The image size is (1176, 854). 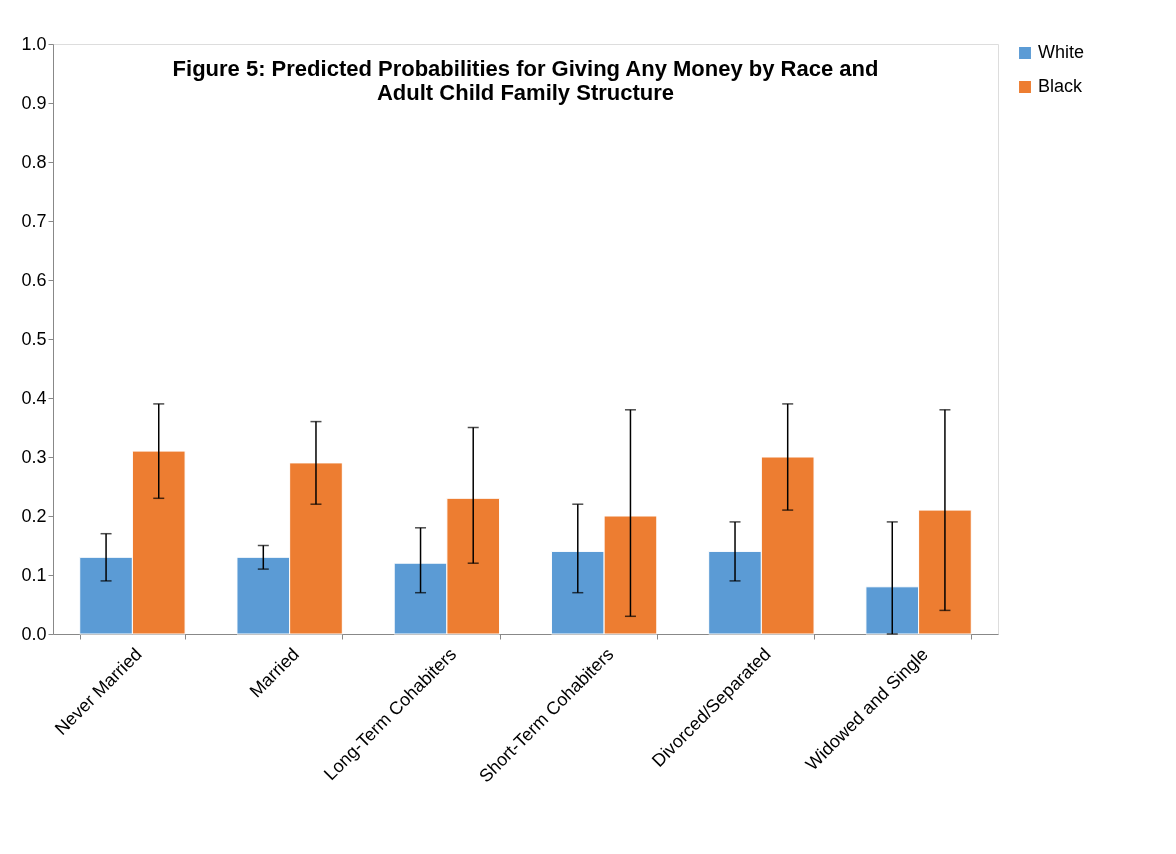 I want to click on y-tick-label: 0.1, so click(x=34, y=574).